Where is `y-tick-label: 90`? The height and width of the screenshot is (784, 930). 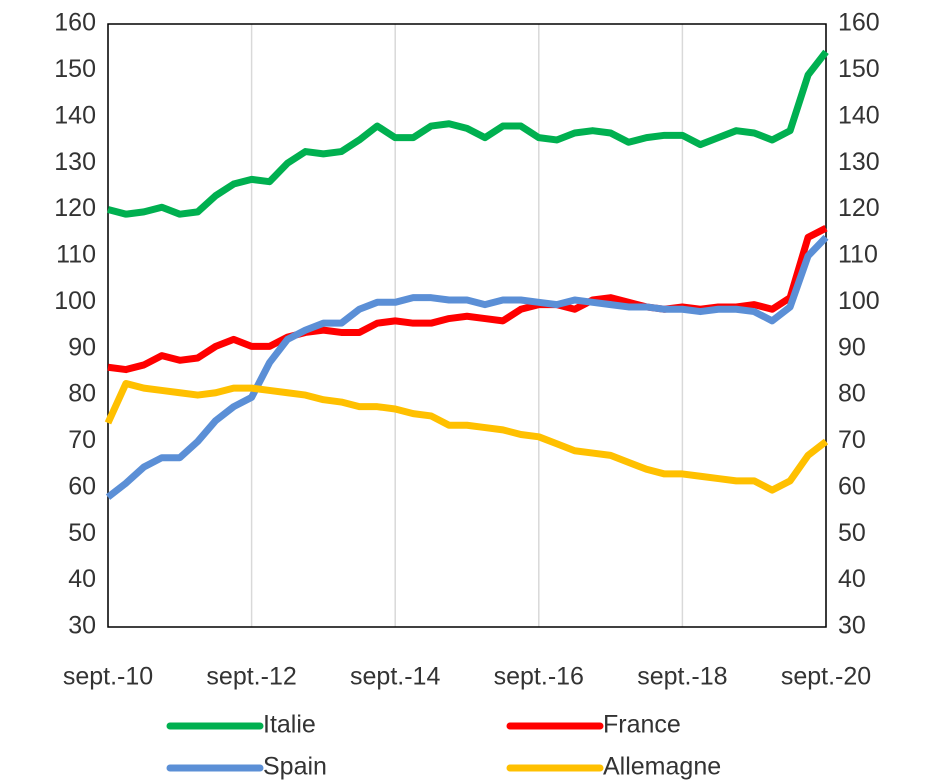 y-tick-label: 90 is located at coordinates (82, 347).